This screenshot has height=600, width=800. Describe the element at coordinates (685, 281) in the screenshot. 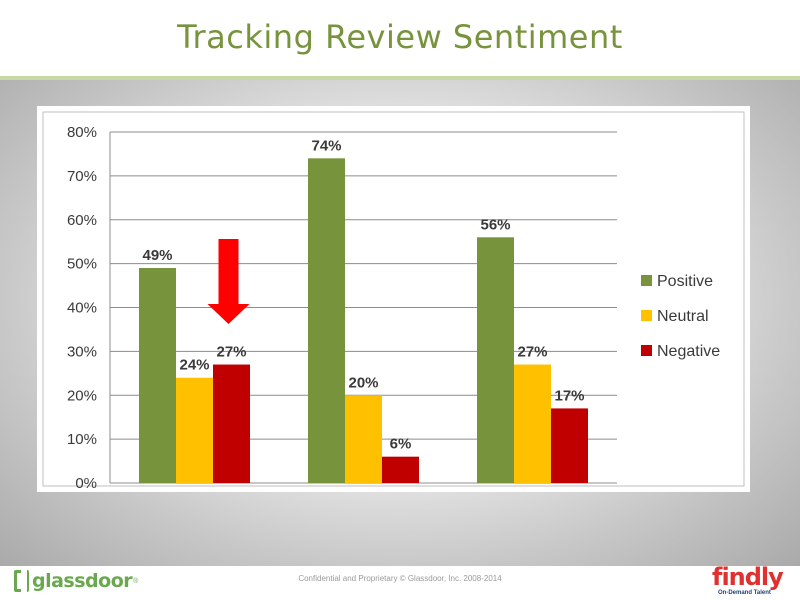

I see `legend-label: Positive` at that location.